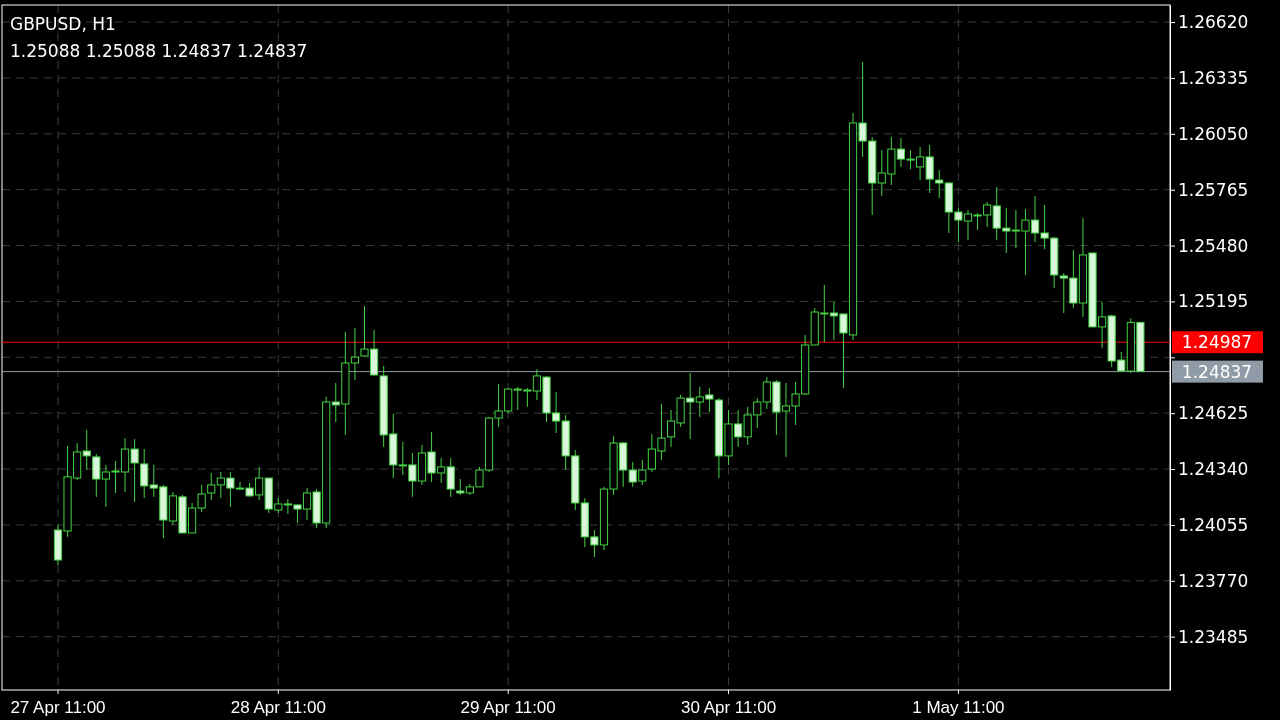  I want to click on ref-line-label: 1.24987, so click(1217, 342).